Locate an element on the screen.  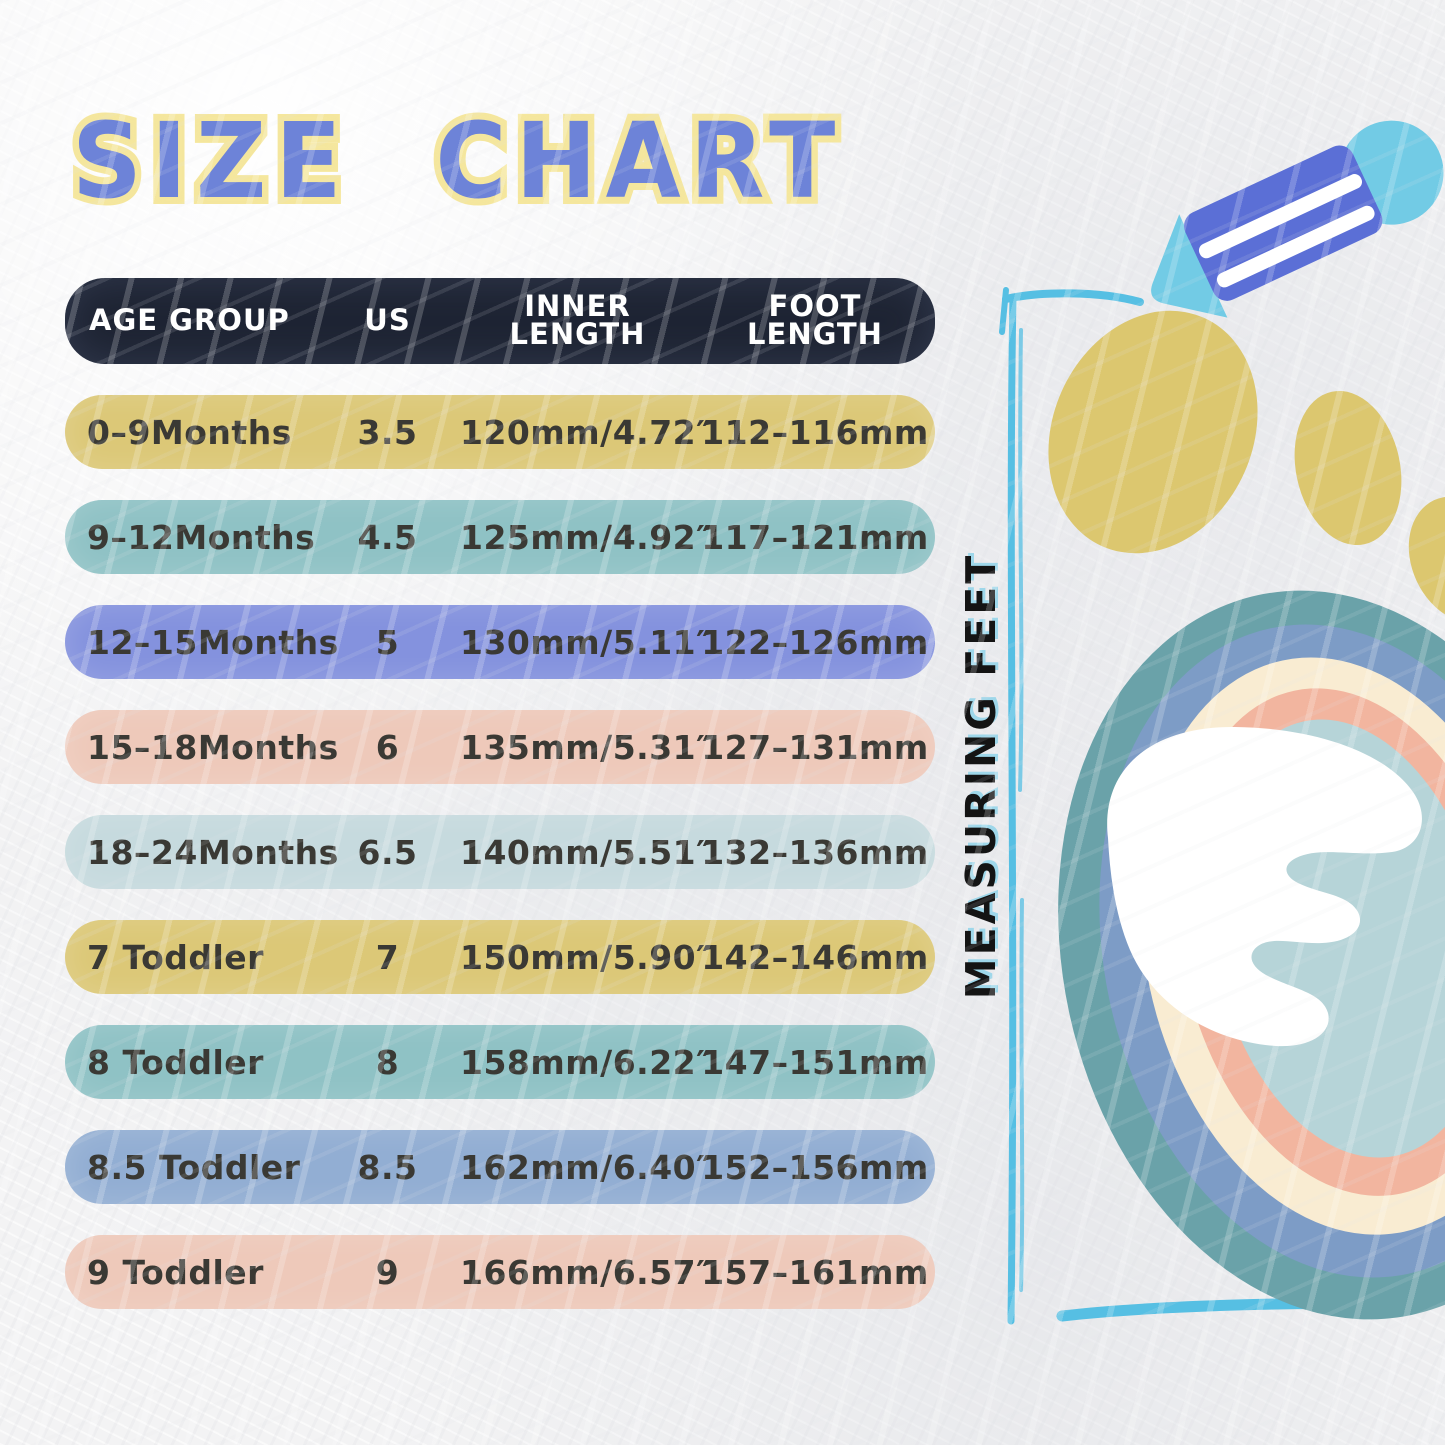
inner-length-cell: 150mm/5.90″ is located at coordinates (586, 957).